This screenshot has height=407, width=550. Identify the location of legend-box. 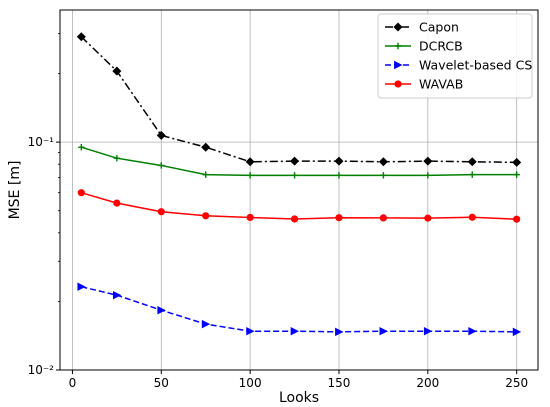
(455, 56).